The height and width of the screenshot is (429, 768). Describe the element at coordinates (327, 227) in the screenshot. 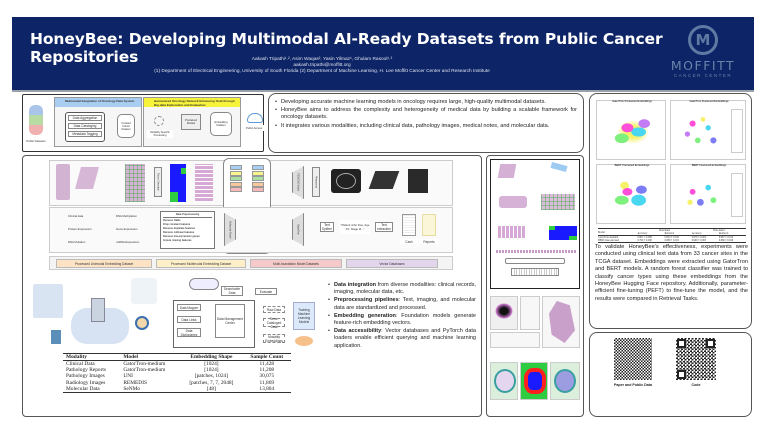

I see `text-splitter: Text Splitter` at that location.